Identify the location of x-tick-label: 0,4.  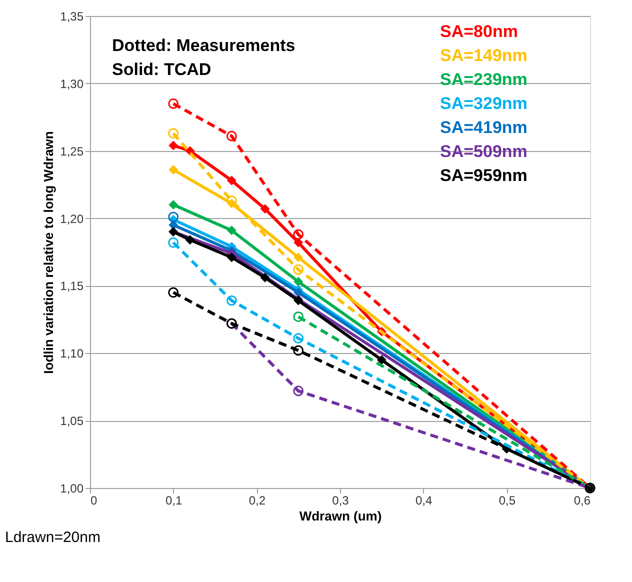
(423, 501).